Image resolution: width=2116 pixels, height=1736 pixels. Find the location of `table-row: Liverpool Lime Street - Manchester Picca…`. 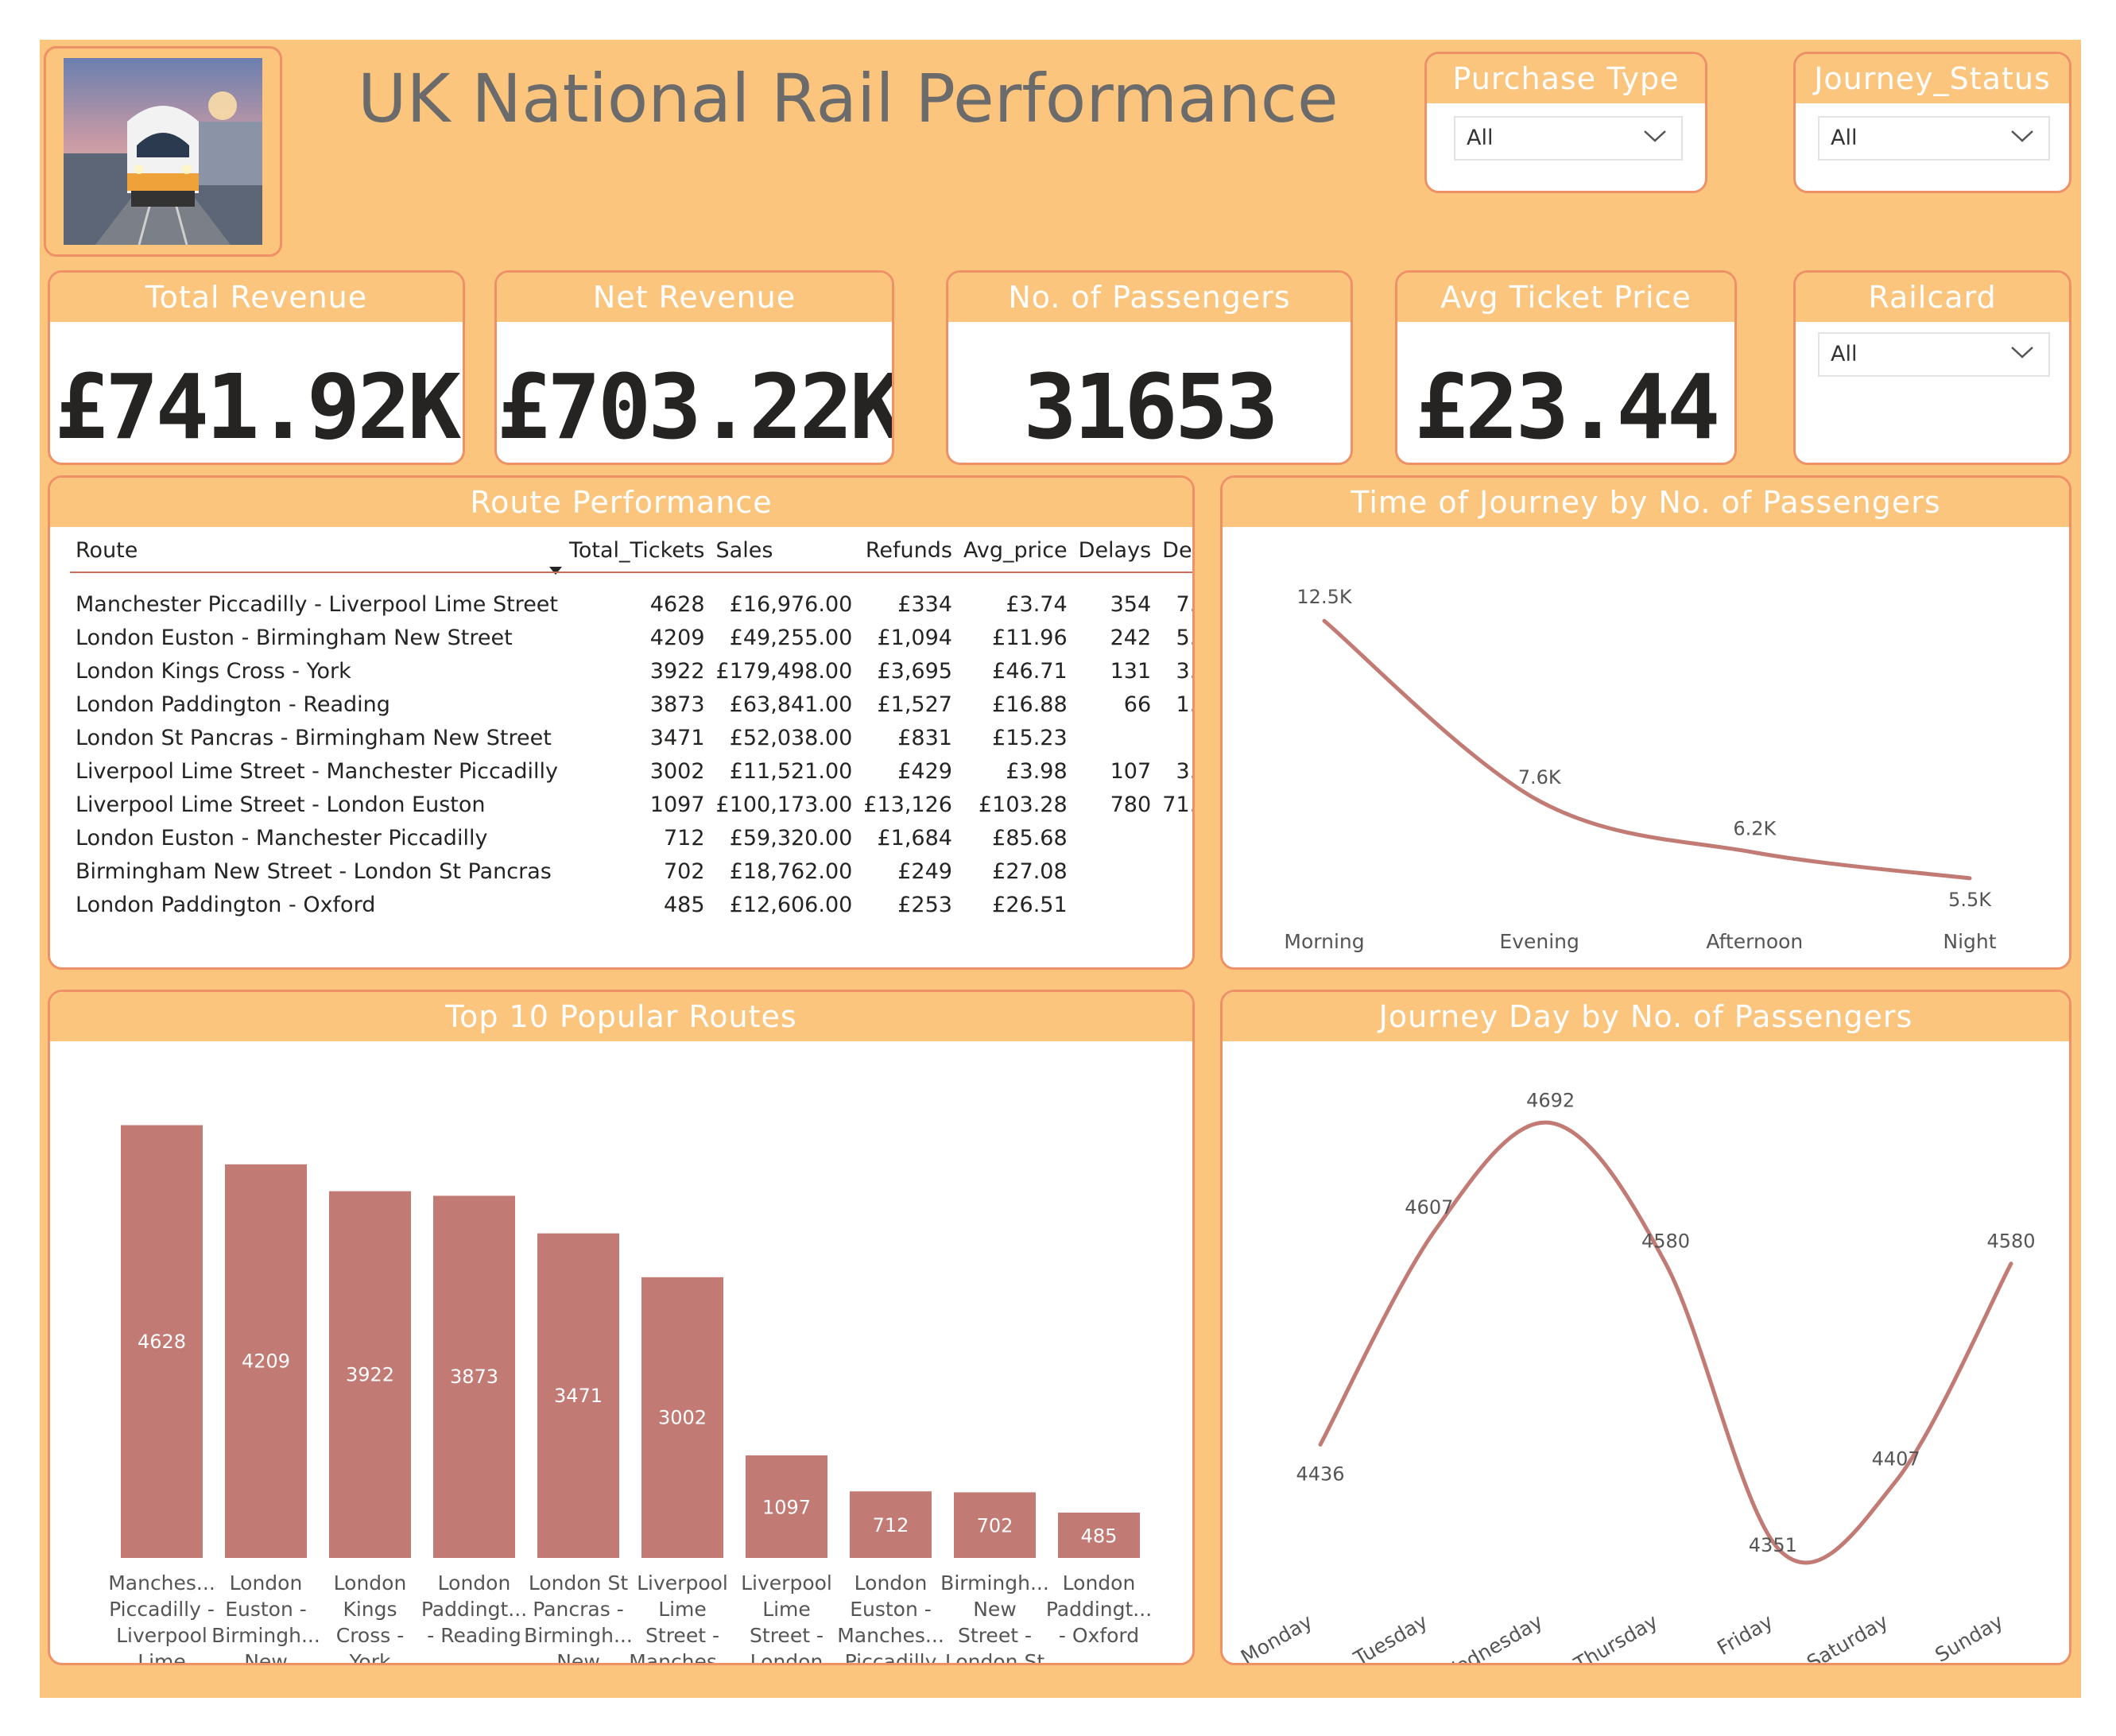

table-row: Liverpool Lime Street - Manchester Picca… is located at coordinates (632, 771).